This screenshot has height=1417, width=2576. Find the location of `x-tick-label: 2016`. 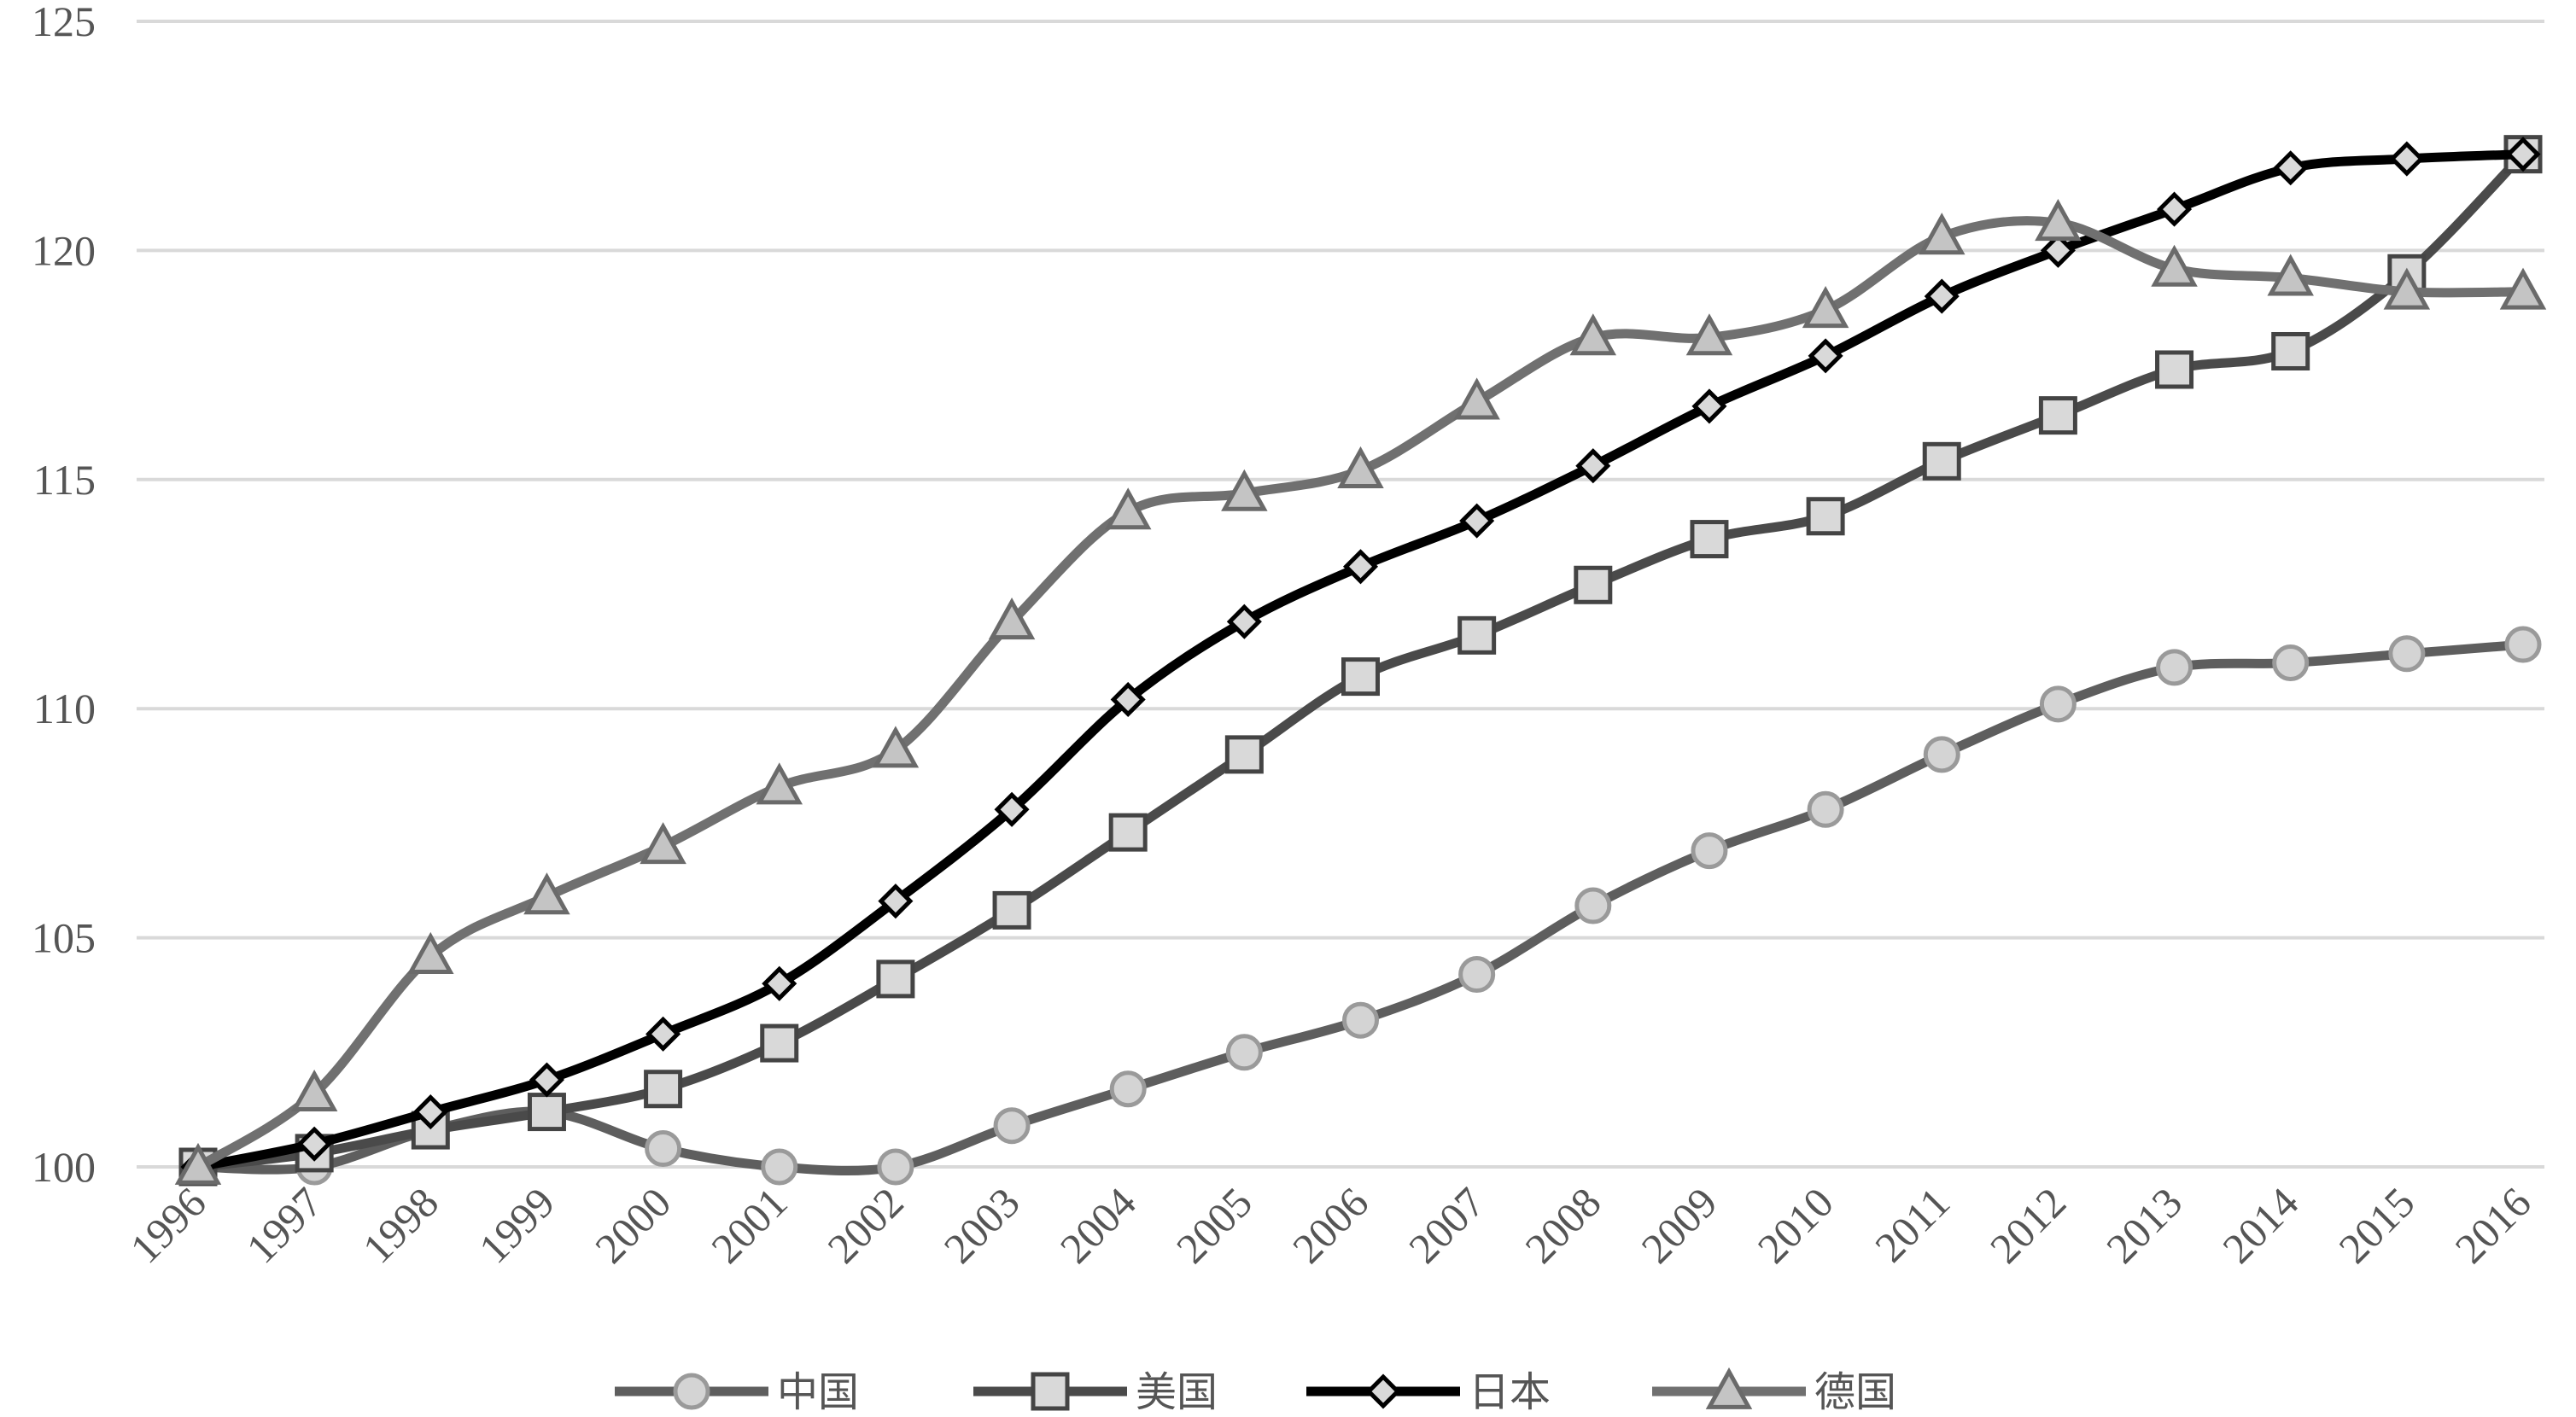

x-tick-label: 2016 is located at coordinates (2492, 1225).